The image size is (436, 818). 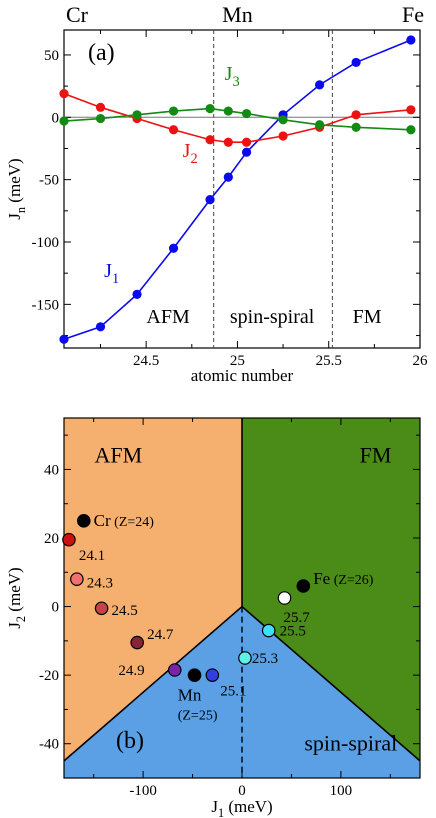 I want to click on y-tick-label: -20, so click(x=49, y=676).